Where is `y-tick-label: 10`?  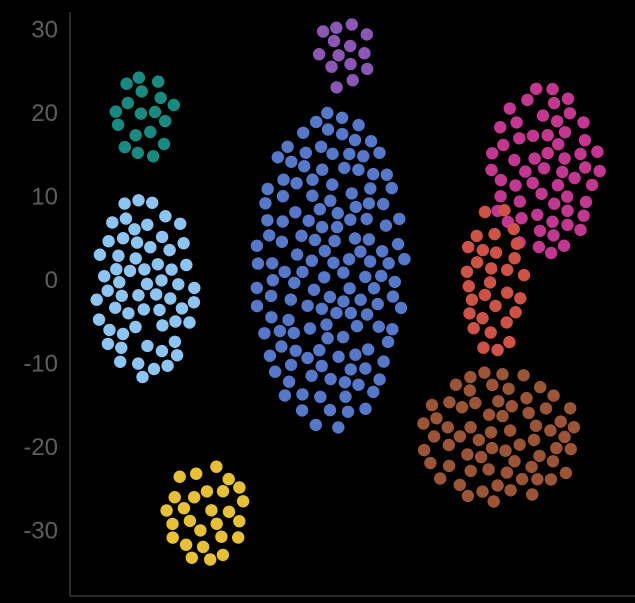
y-tick-label: 10 is located at coordinates (44, 197).